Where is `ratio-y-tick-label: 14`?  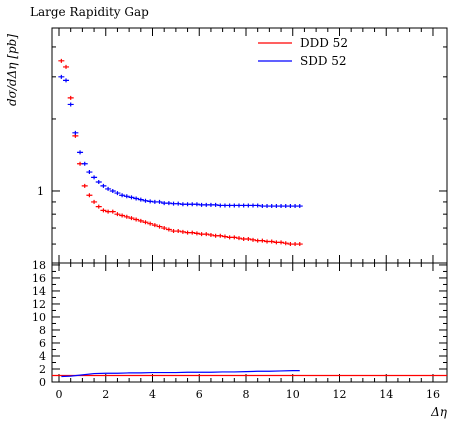 ratio-y-tick-label: 14 is located at coordinates (39, 291).